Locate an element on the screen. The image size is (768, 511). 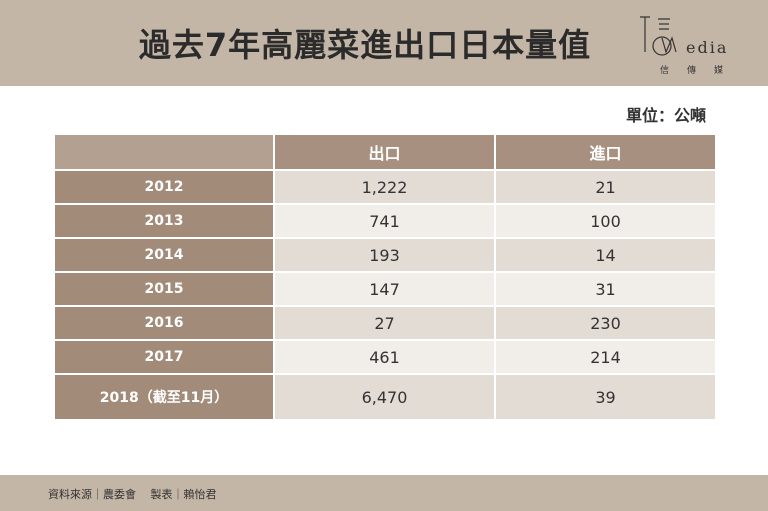
table-row: 2018（截至11月） 6,470 39 is located at coordinates (385, 397).